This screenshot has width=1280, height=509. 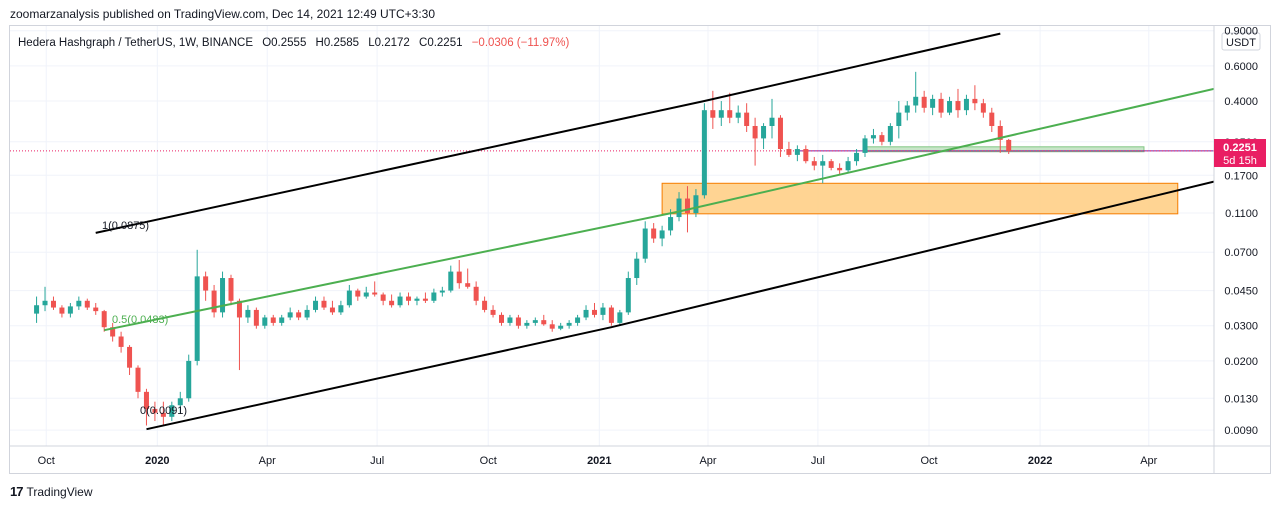 I want to click on price-tick-label: 0.1700, so click(x=1241, y=176).